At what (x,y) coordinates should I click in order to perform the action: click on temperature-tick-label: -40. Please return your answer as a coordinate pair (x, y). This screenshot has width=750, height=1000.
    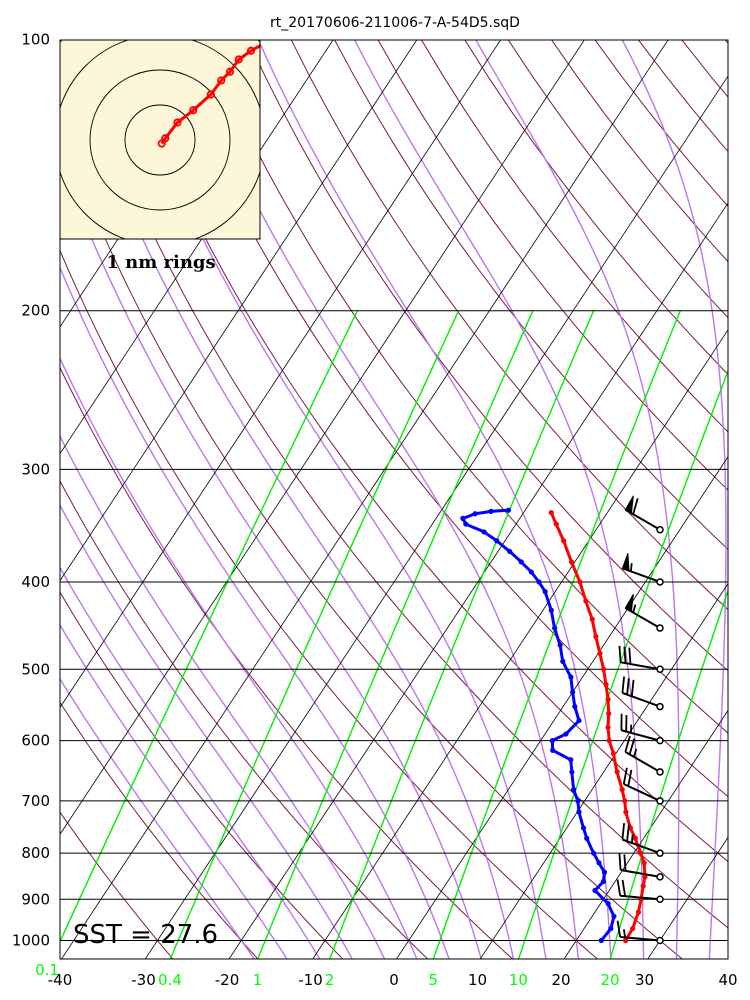
    Looking at the image, I should click on (60, 980).